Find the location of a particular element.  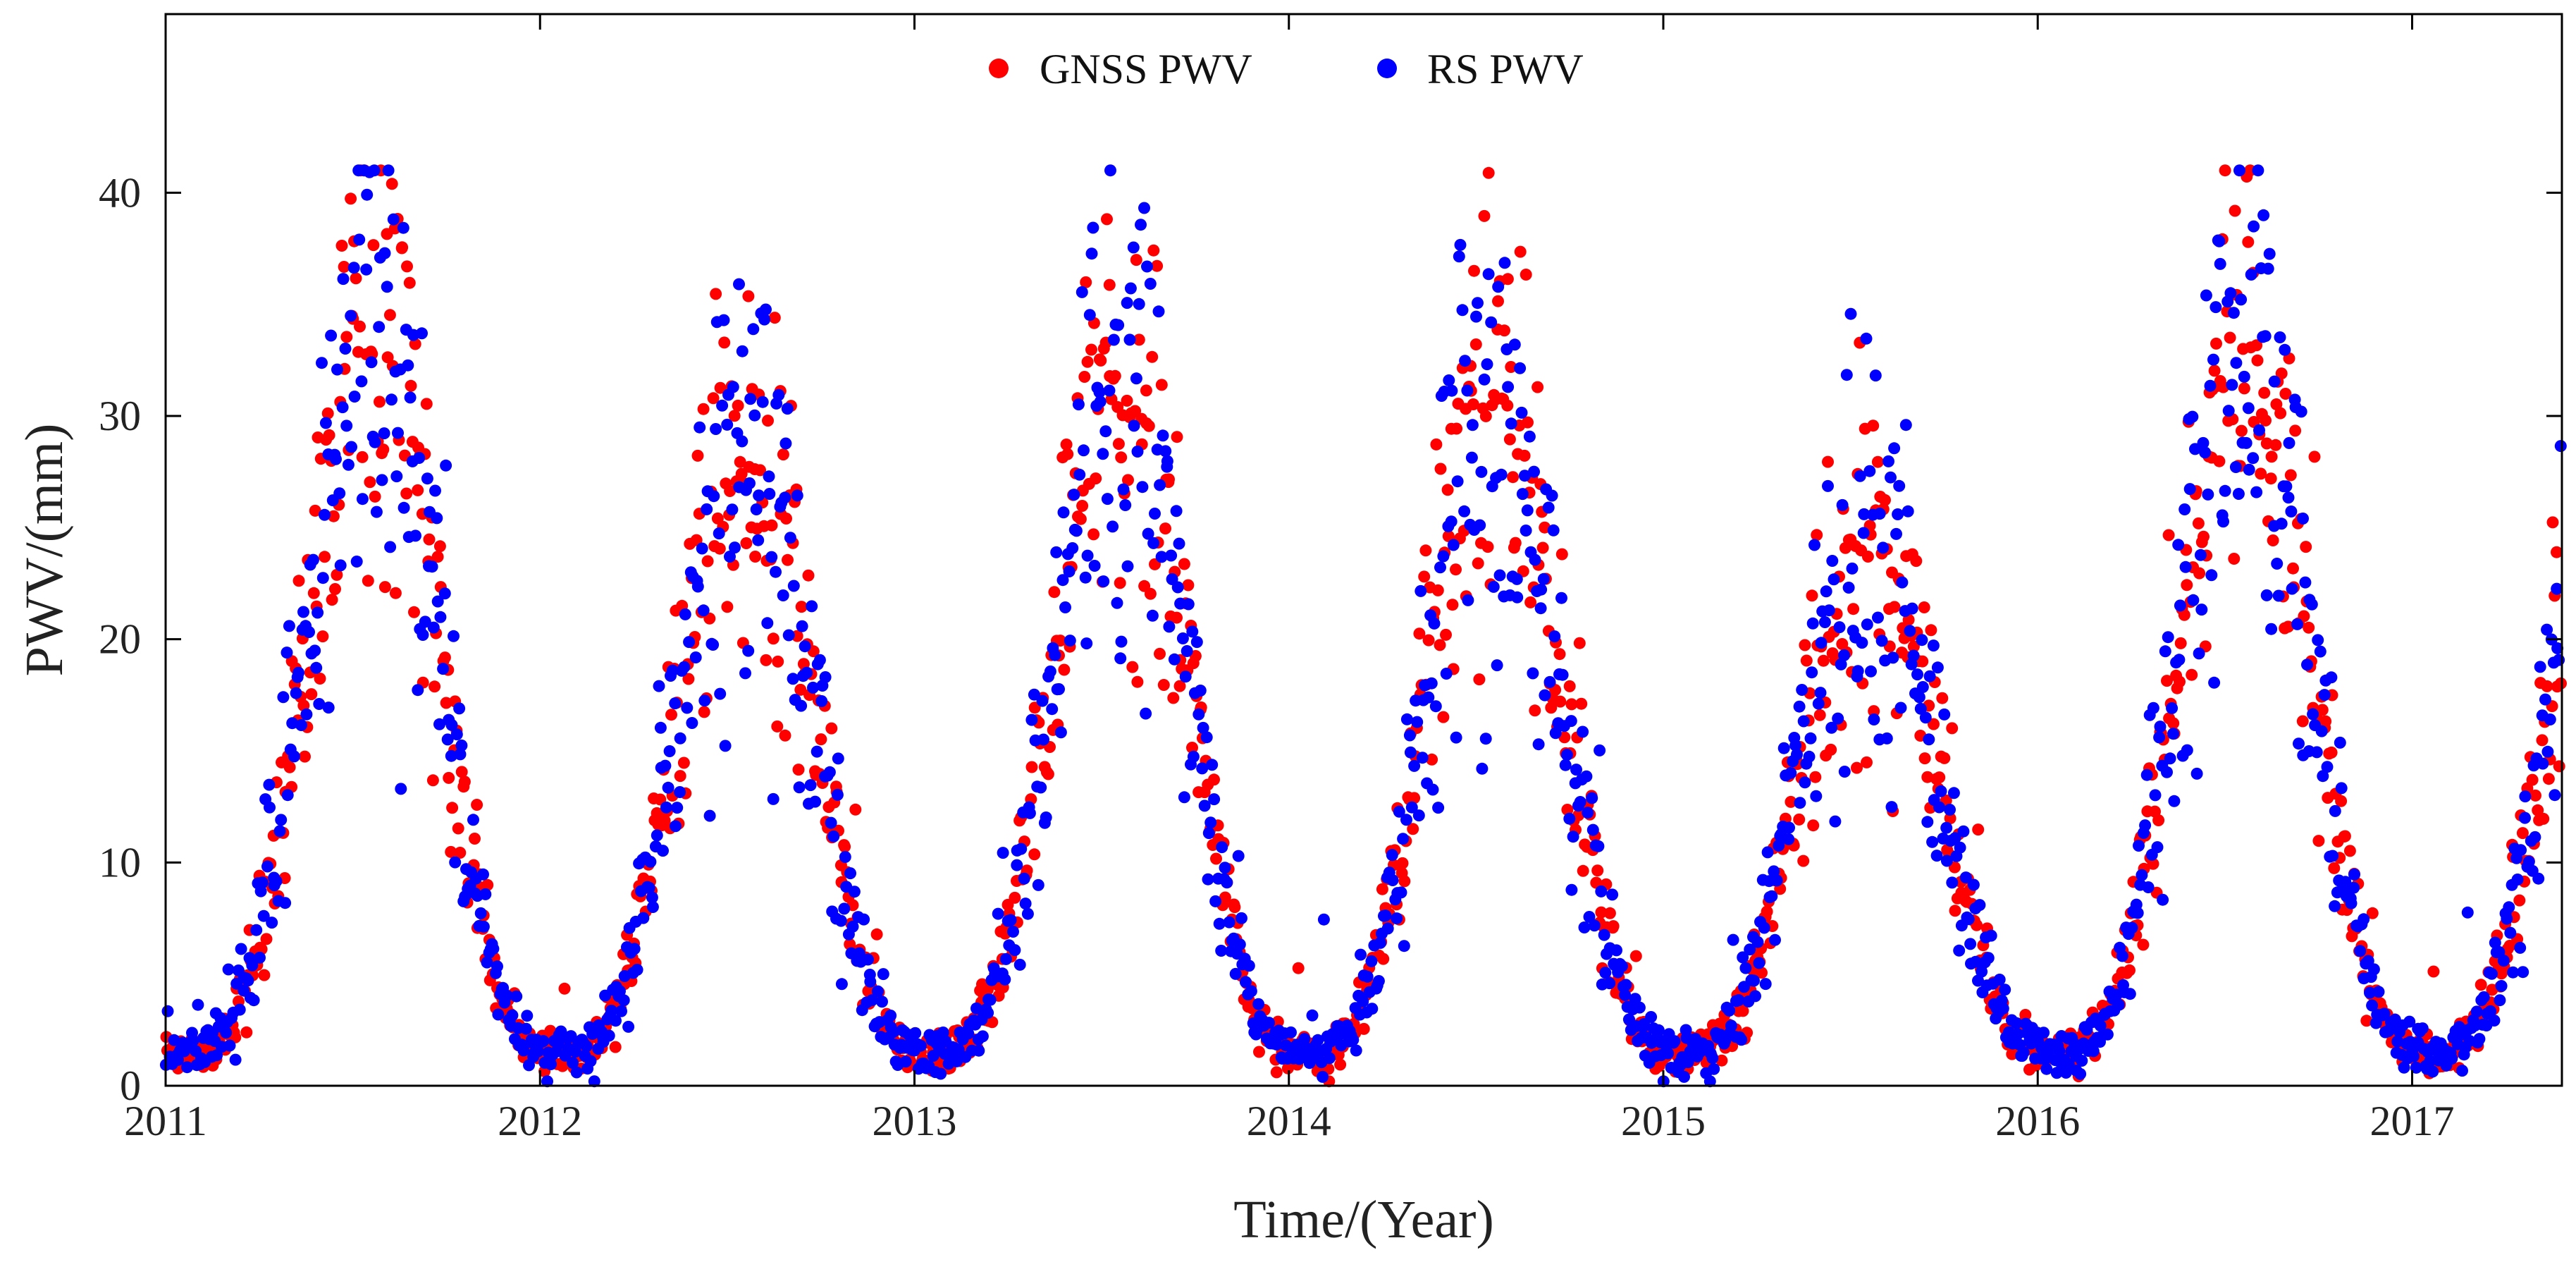

legend: GNSS PWV RS PWV is located at coordinates (1286, 69).